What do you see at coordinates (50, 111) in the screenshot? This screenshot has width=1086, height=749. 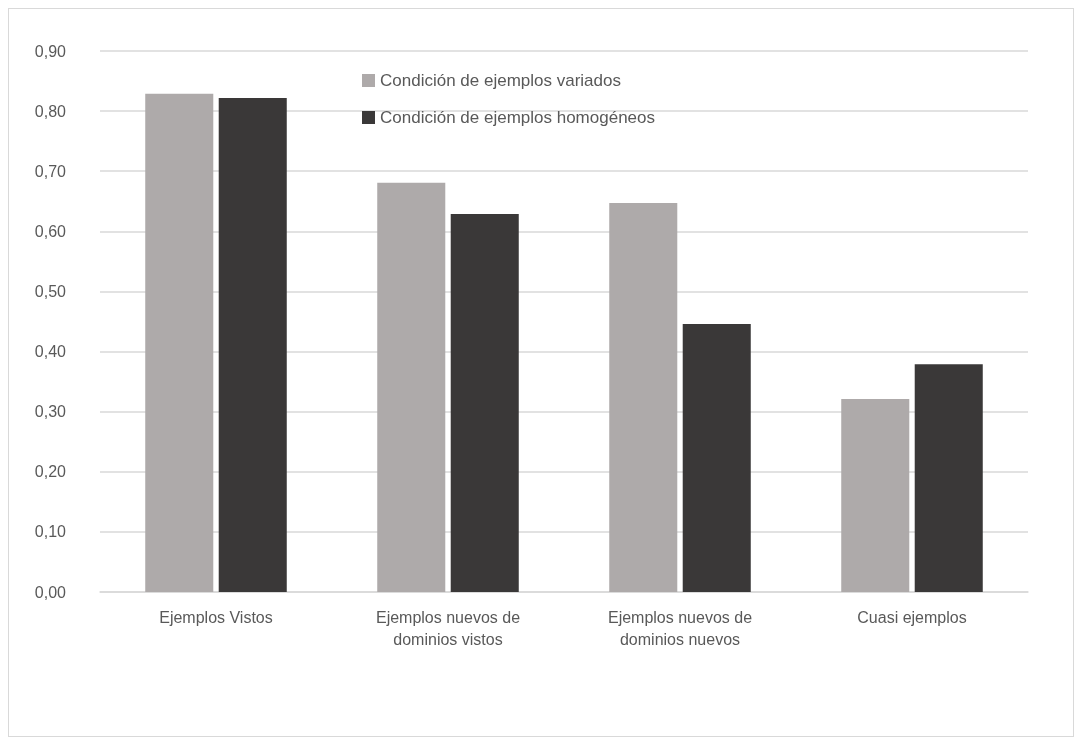 I see `y-tick-label: 0,80` at bounding box center [50, 111].